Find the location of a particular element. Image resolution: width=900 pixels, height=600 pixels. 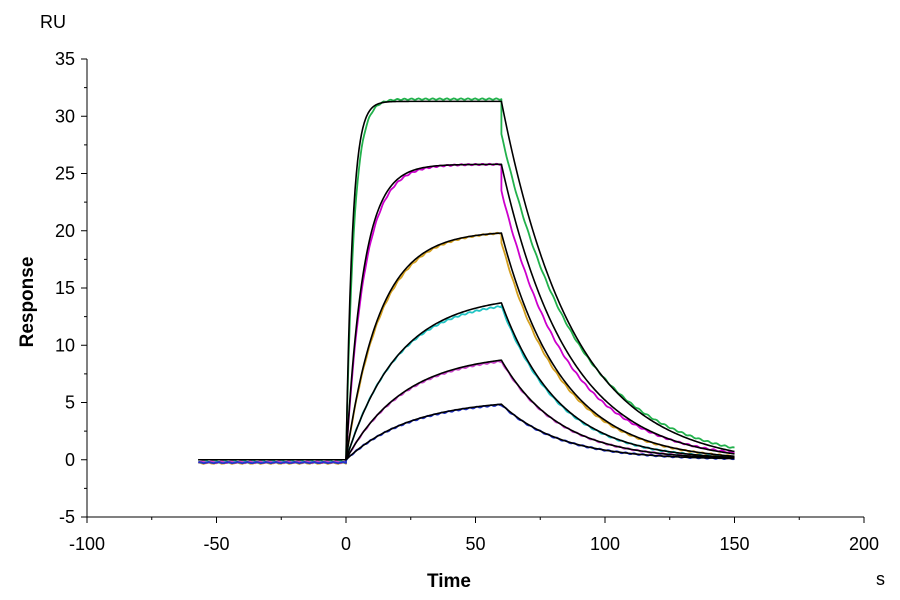

y-tick-label: 5 is located at coordinates (70, 403).